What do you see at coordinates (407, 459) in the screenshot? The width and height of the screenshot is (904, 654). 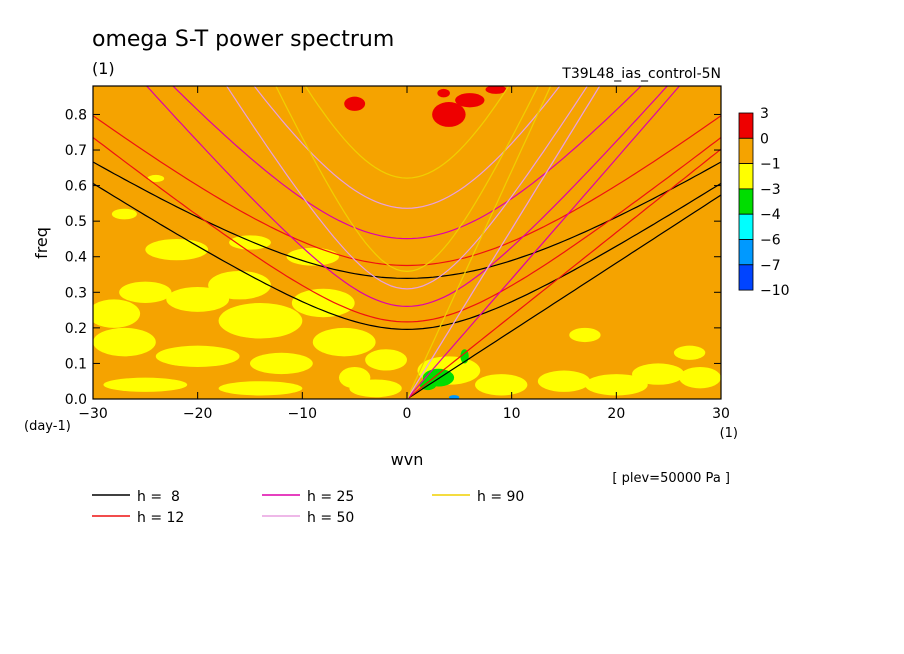 I see `x-axis-label: wvn` at bounding box center [407, 459].